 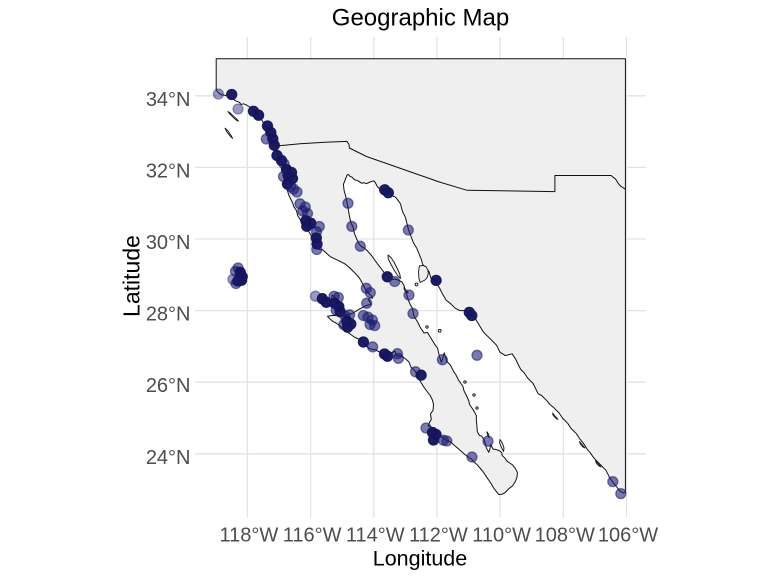 I want to click on svg-text: 106°W, so click(x=628, y=536).